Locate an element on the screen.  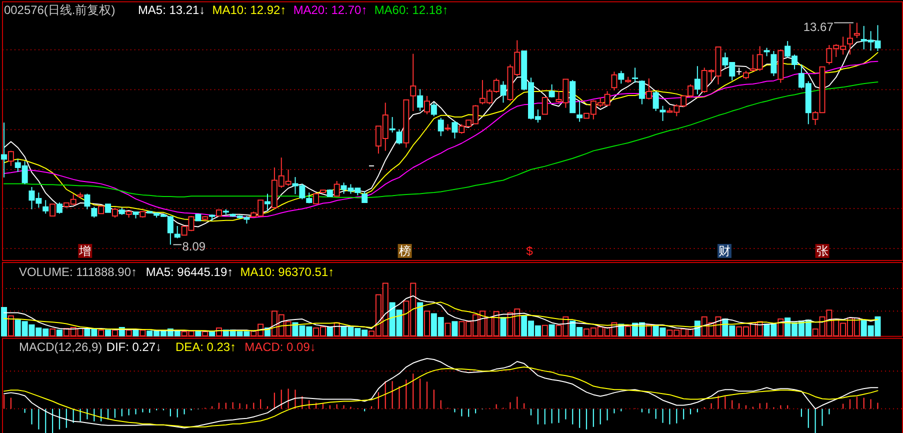
annotation: $ is located at coordinates (530, 251).